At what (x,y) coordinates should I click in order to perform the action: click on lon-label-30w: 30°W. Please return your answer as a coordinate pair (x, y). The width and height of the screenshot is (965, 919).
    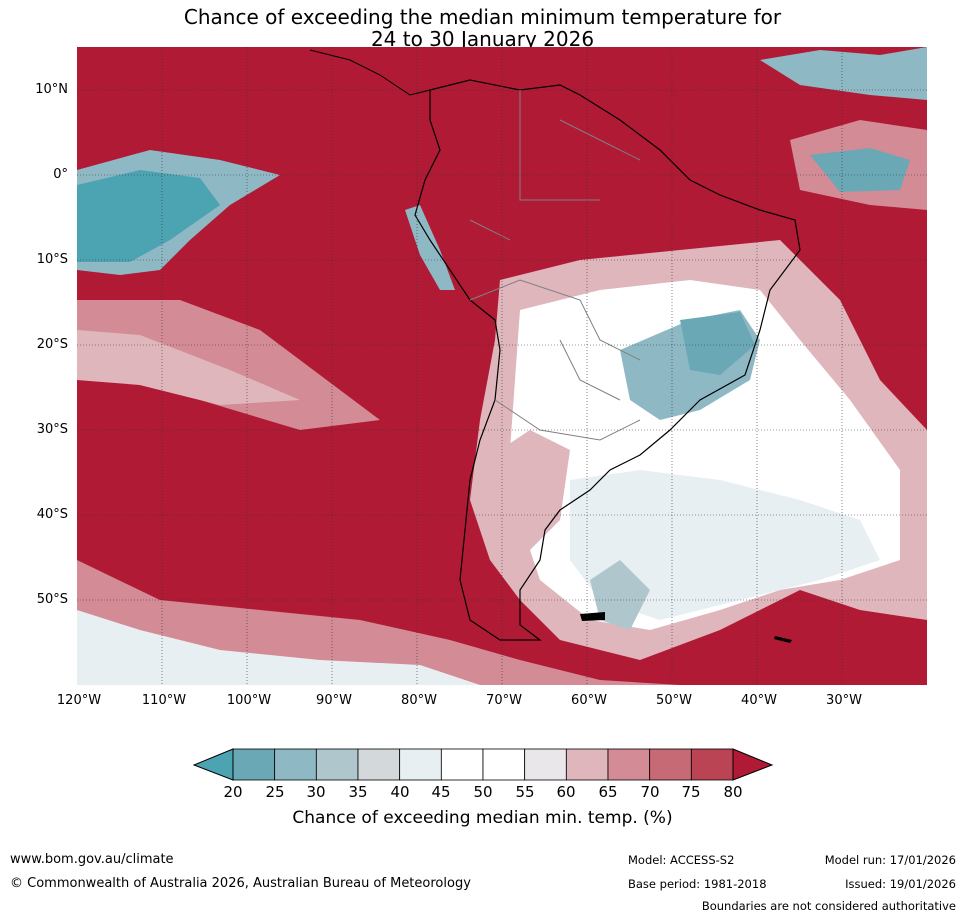
    Looking at the image, I should click on (844, 700).